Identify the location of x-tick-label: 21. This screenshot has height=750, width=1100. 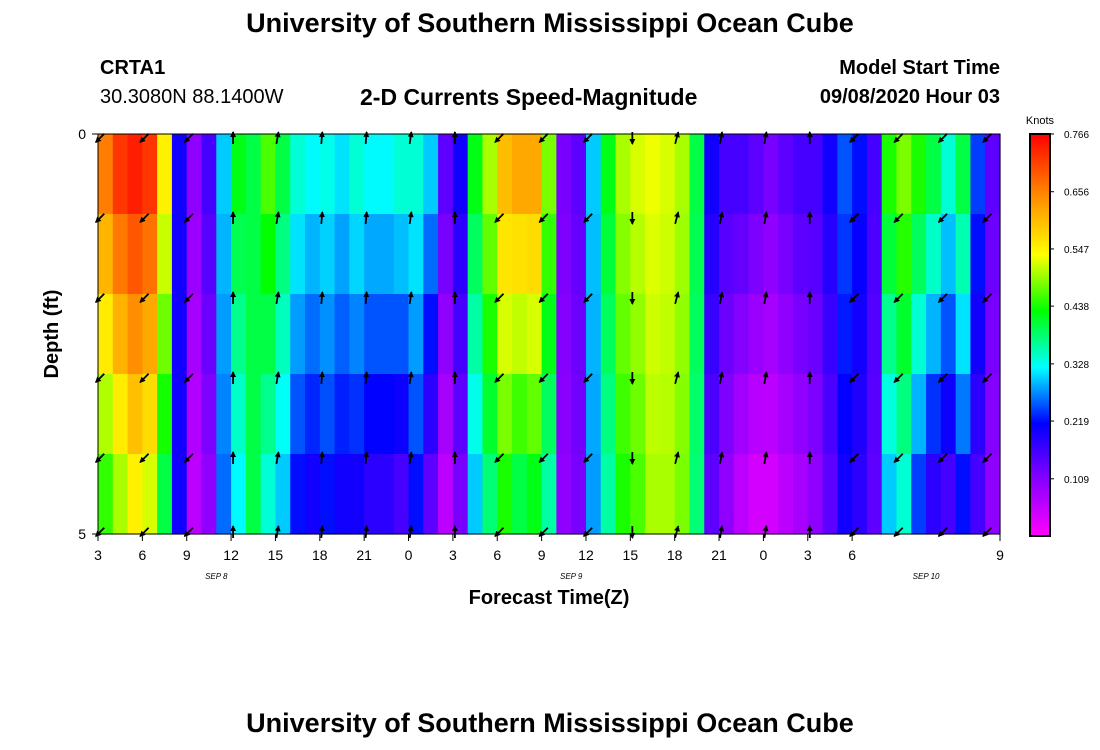
(364, 555).